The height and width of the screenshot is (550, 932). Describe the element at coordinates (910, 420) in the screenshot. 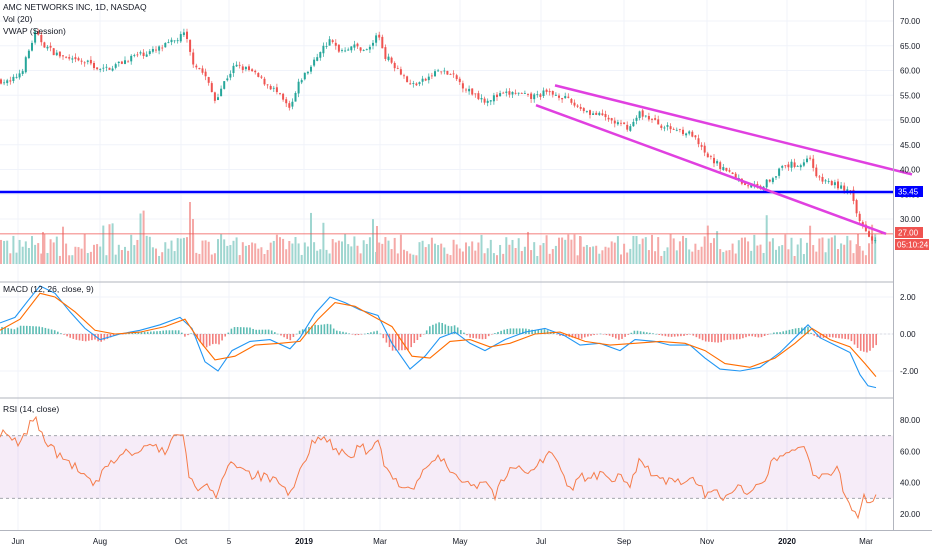

I see `rsi-tick-label: 80.00` at that location.